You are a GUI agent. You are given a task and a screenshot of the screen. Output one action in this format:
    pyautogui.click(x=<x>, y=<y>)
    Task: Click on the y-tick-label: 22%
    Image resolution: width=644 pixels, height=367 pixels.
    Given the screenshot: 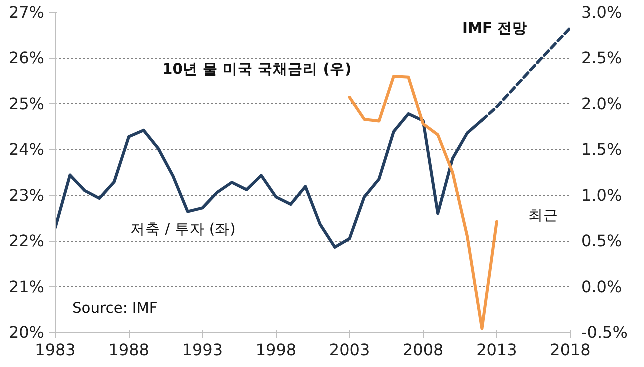 What is the action you would take?
    pyautogui.click(x=26, y=241)
    